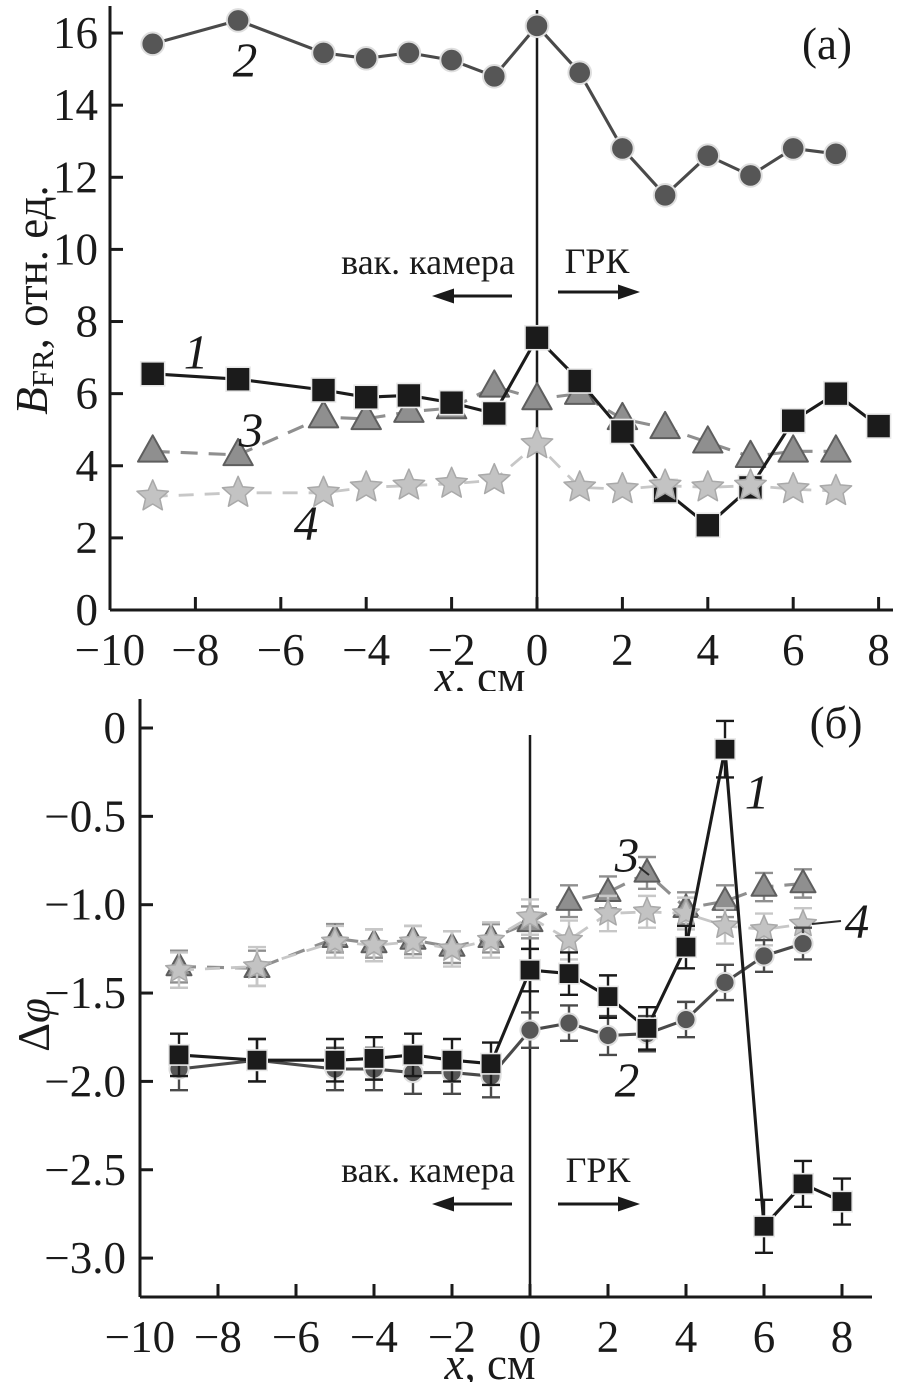  What do you see at coordinates (530, 1337) in the screenshot?
I see `x-tick-label: 0` at bounding box center [530, 1337].